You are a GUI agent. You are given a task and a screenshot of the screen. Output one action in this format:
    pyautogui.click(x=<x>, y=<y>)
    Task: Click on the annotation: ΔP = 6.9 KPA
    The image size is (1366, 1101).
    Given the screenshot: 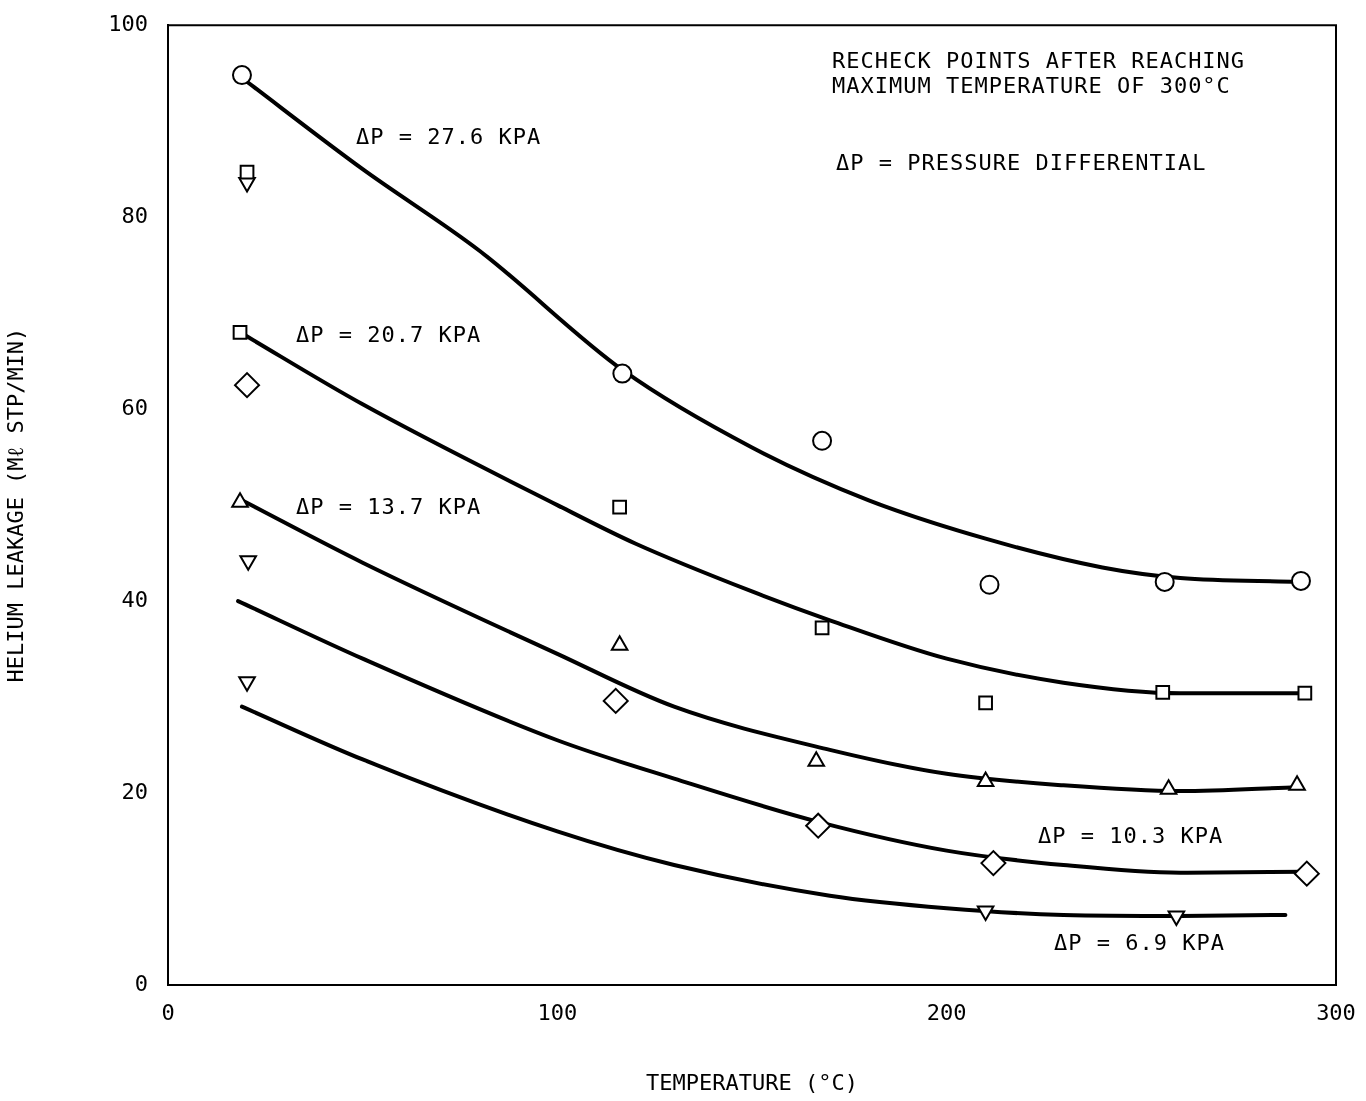 What is the action you would take?
    pyautogui.click(x=1140, y=942)
    